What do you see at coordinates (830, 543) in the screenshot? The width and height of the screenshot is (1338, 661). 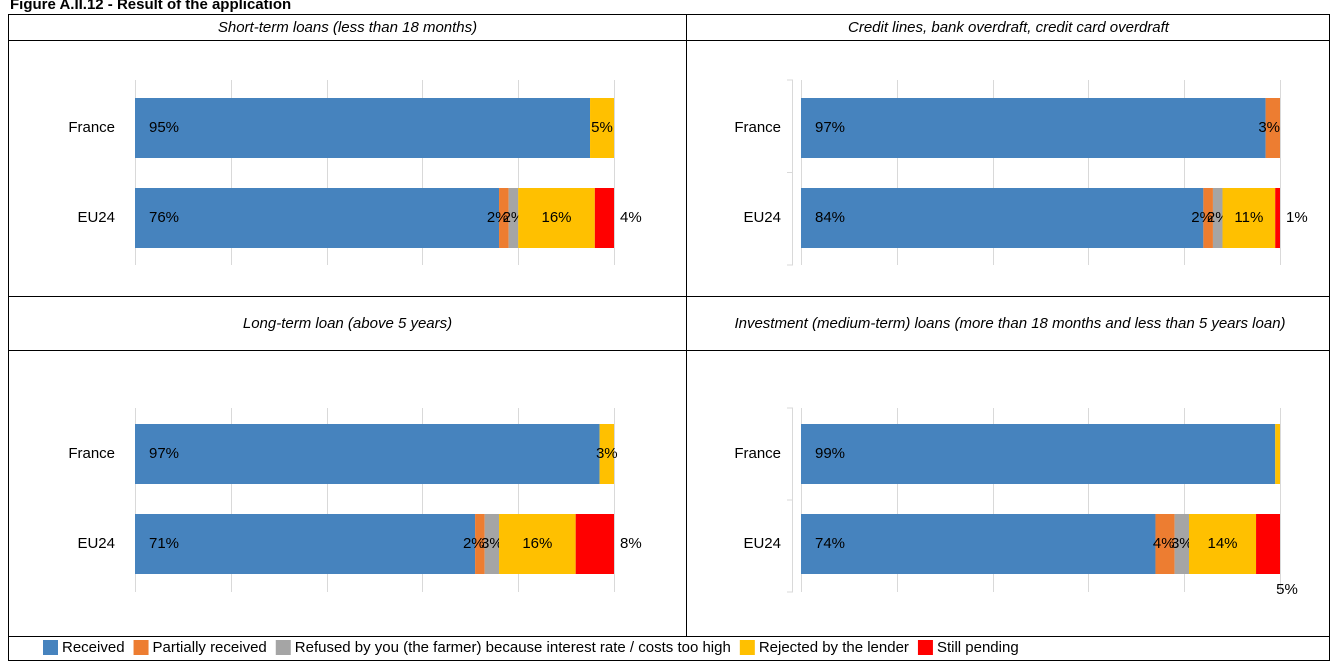 I see `data-label: 74%` at bounding box center [830, 543].